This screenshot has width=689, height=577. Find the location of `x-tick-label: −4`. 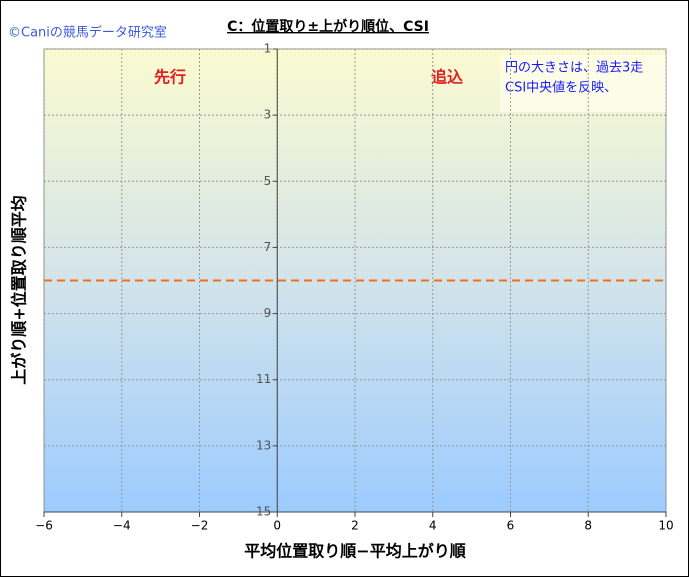

x-tick-label: −4 is located at coordinates (122, 526).